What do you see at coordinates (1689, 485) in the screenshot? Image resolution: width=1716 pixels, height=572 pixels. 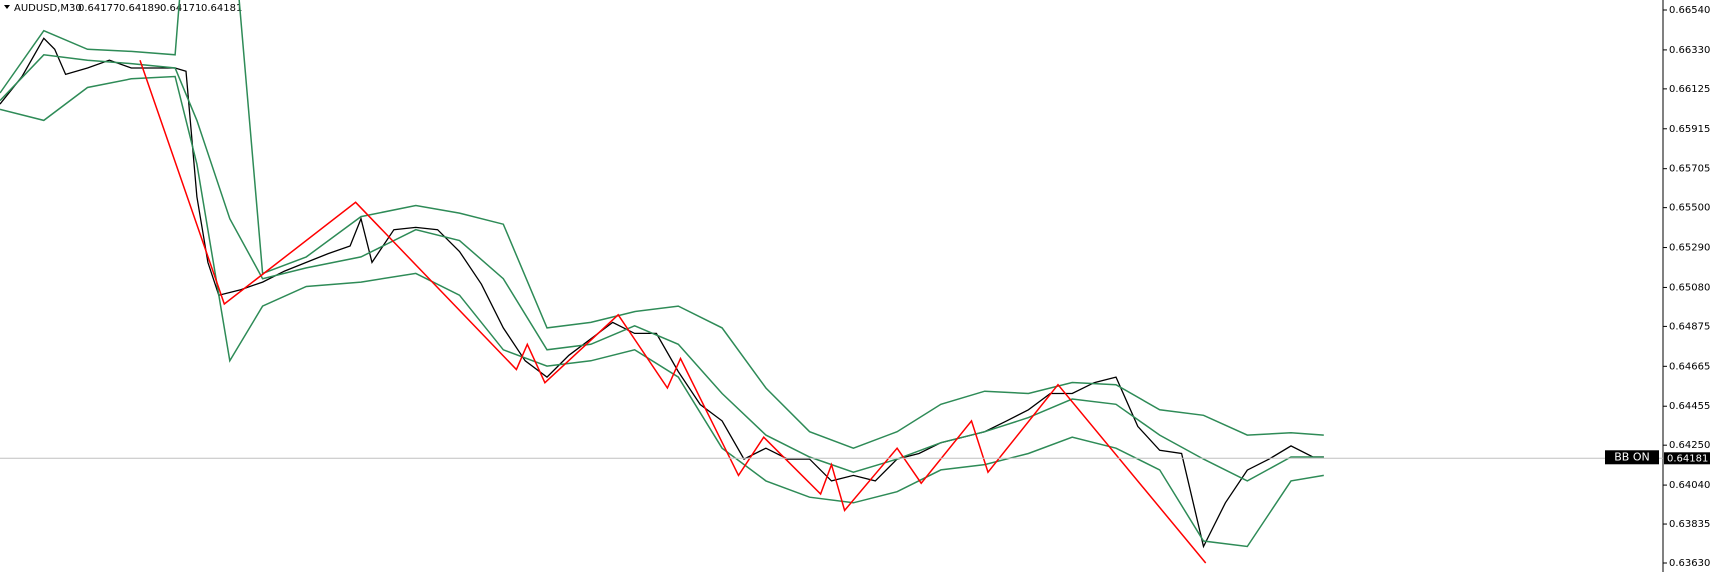 I see `y-tick-label: 0.64040` at bounding box center [1689, 485].